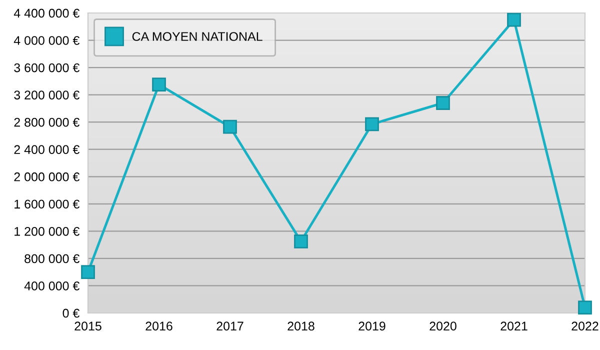  I want to click on x-tick-label: 2015, so click(88, 326).